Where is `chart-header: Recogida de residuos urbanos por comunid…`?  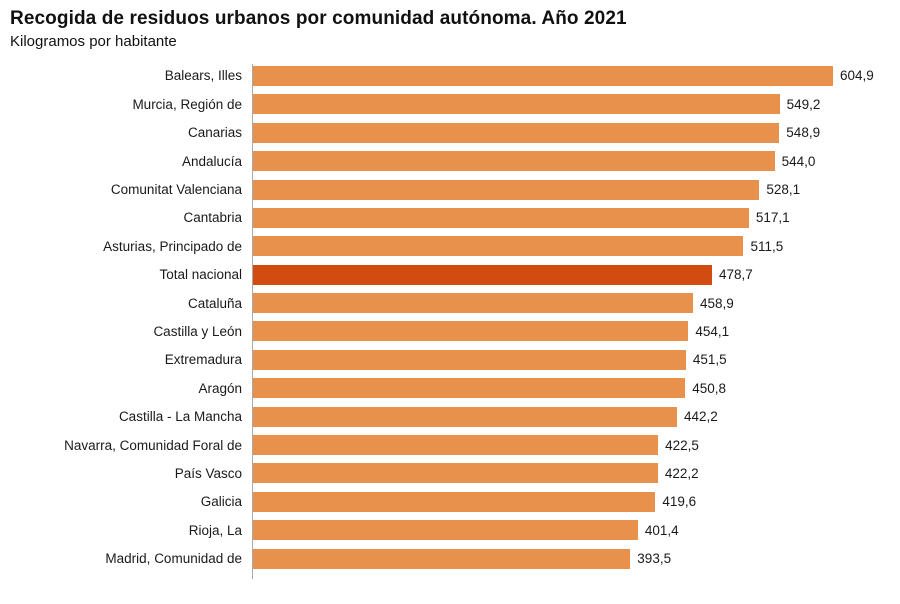
chart-header: Recogida de residuos urbanos por comunid… is located at coordinates (450, 25).